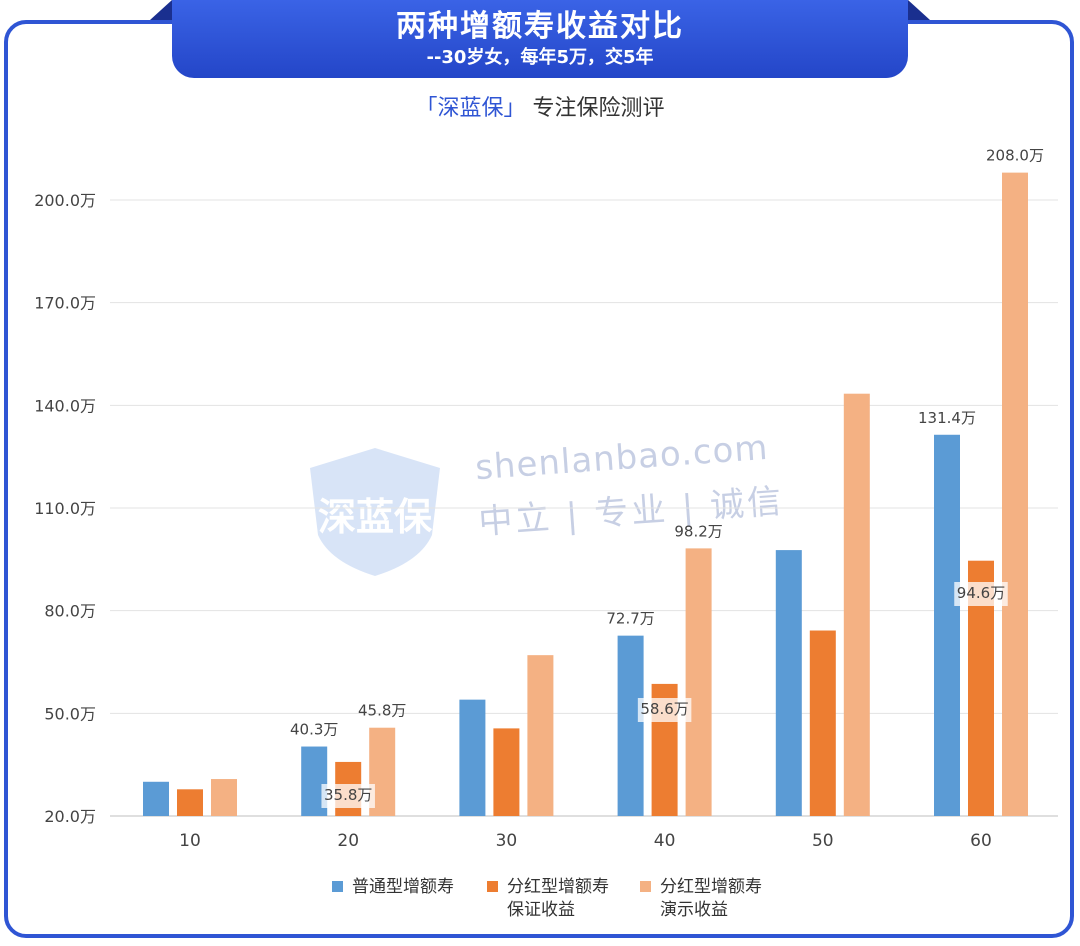 This screenshot has width=1080, height=946. What do you see at coordinates (337, 886) in the screenshot?
I see `legend-swatch-series1` at bounding box center [337, 886].